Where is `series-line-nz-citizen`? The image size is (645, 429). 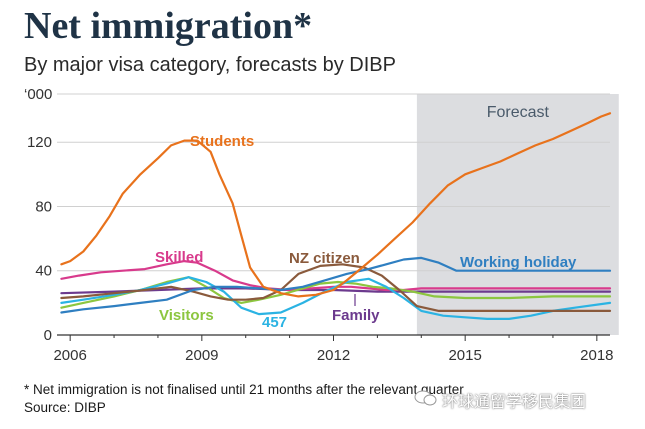 series-line-nz-citizen is located at coordinates (336, 287).